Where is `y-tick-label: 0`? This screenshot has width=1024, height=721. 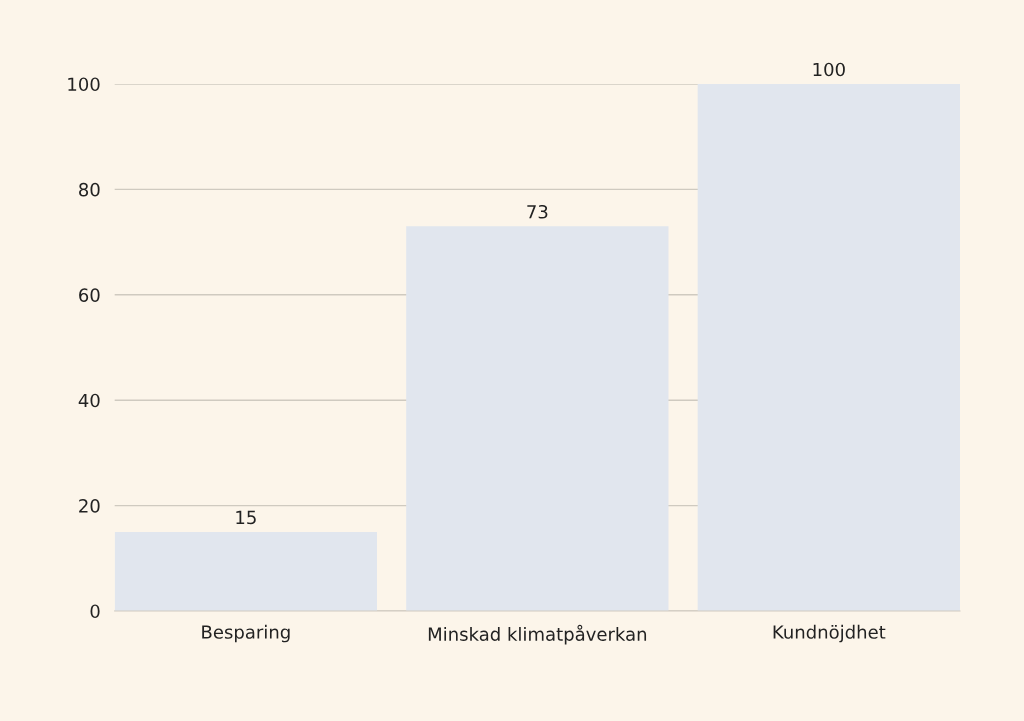
y-tick-label: 0 is located at coordinates (95, 611).